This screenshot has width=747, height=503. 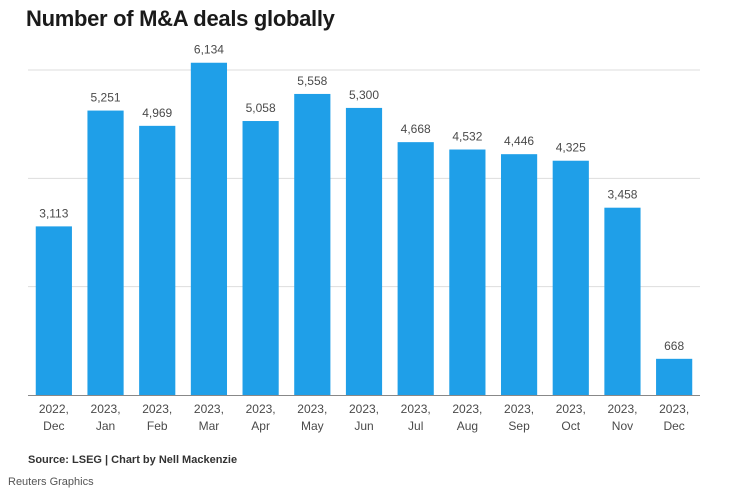 What do you see at coordinates (54, 417) in the screenshot?
I see `x-tick-label: 2022, Dec` at bounding box center [54, 417].